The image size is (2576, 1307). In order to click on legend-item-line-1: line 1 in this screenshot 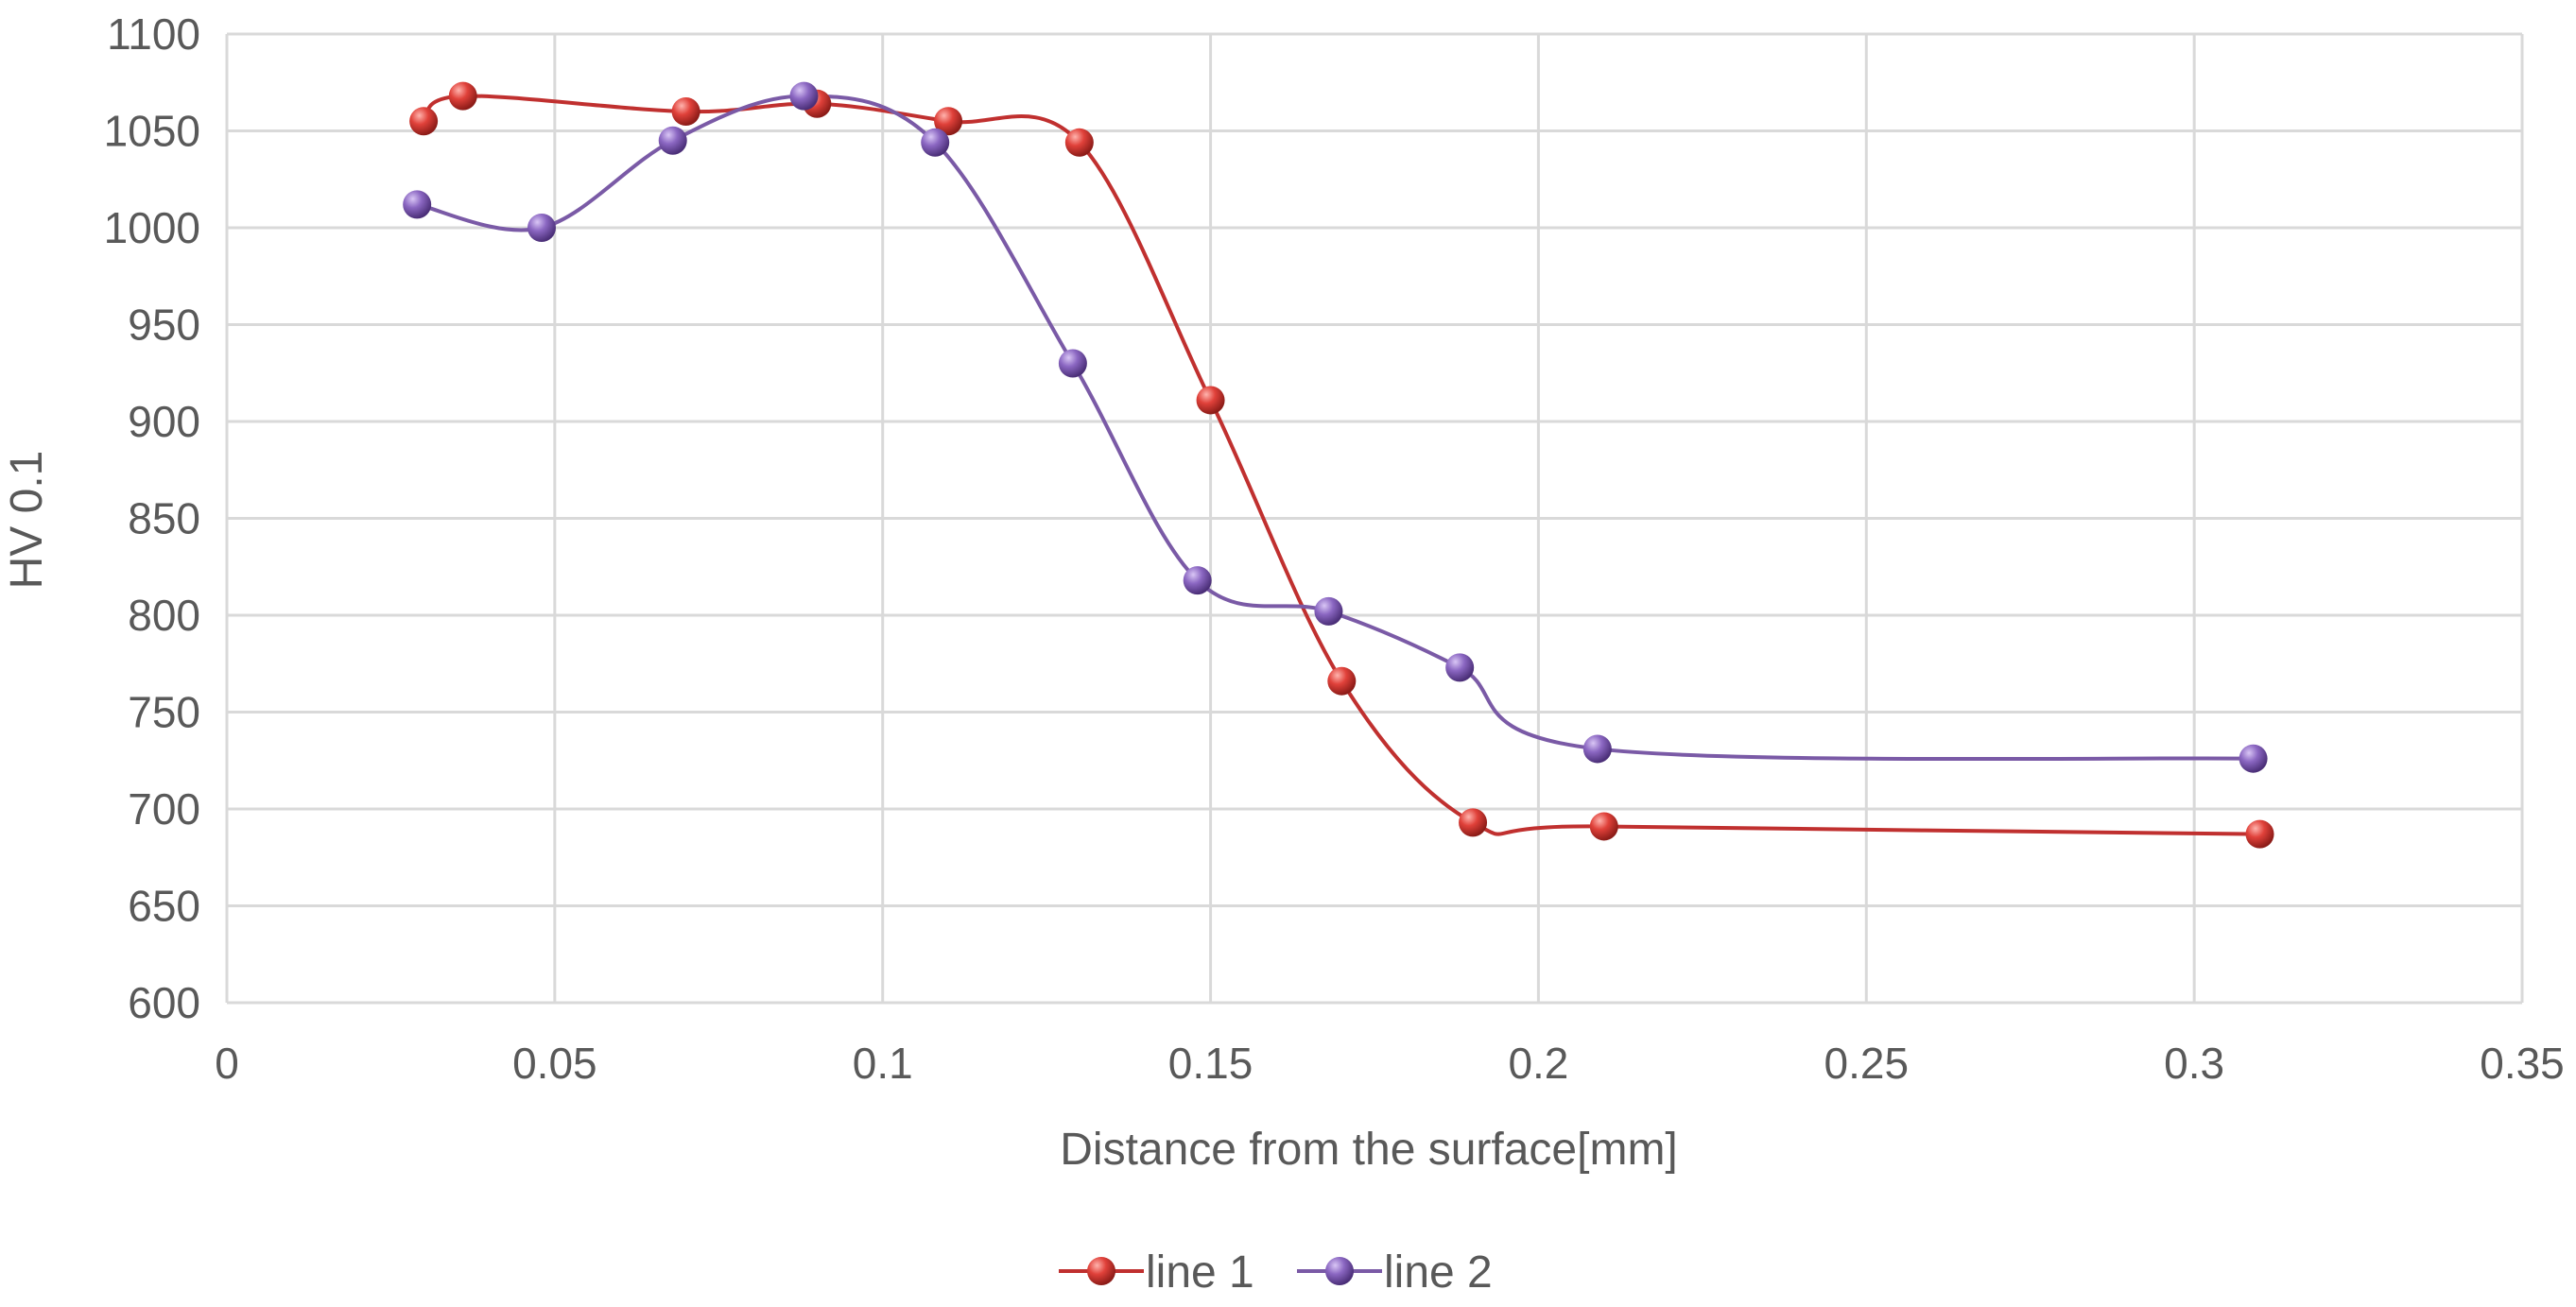, I will do `click(1156, 1273)`.